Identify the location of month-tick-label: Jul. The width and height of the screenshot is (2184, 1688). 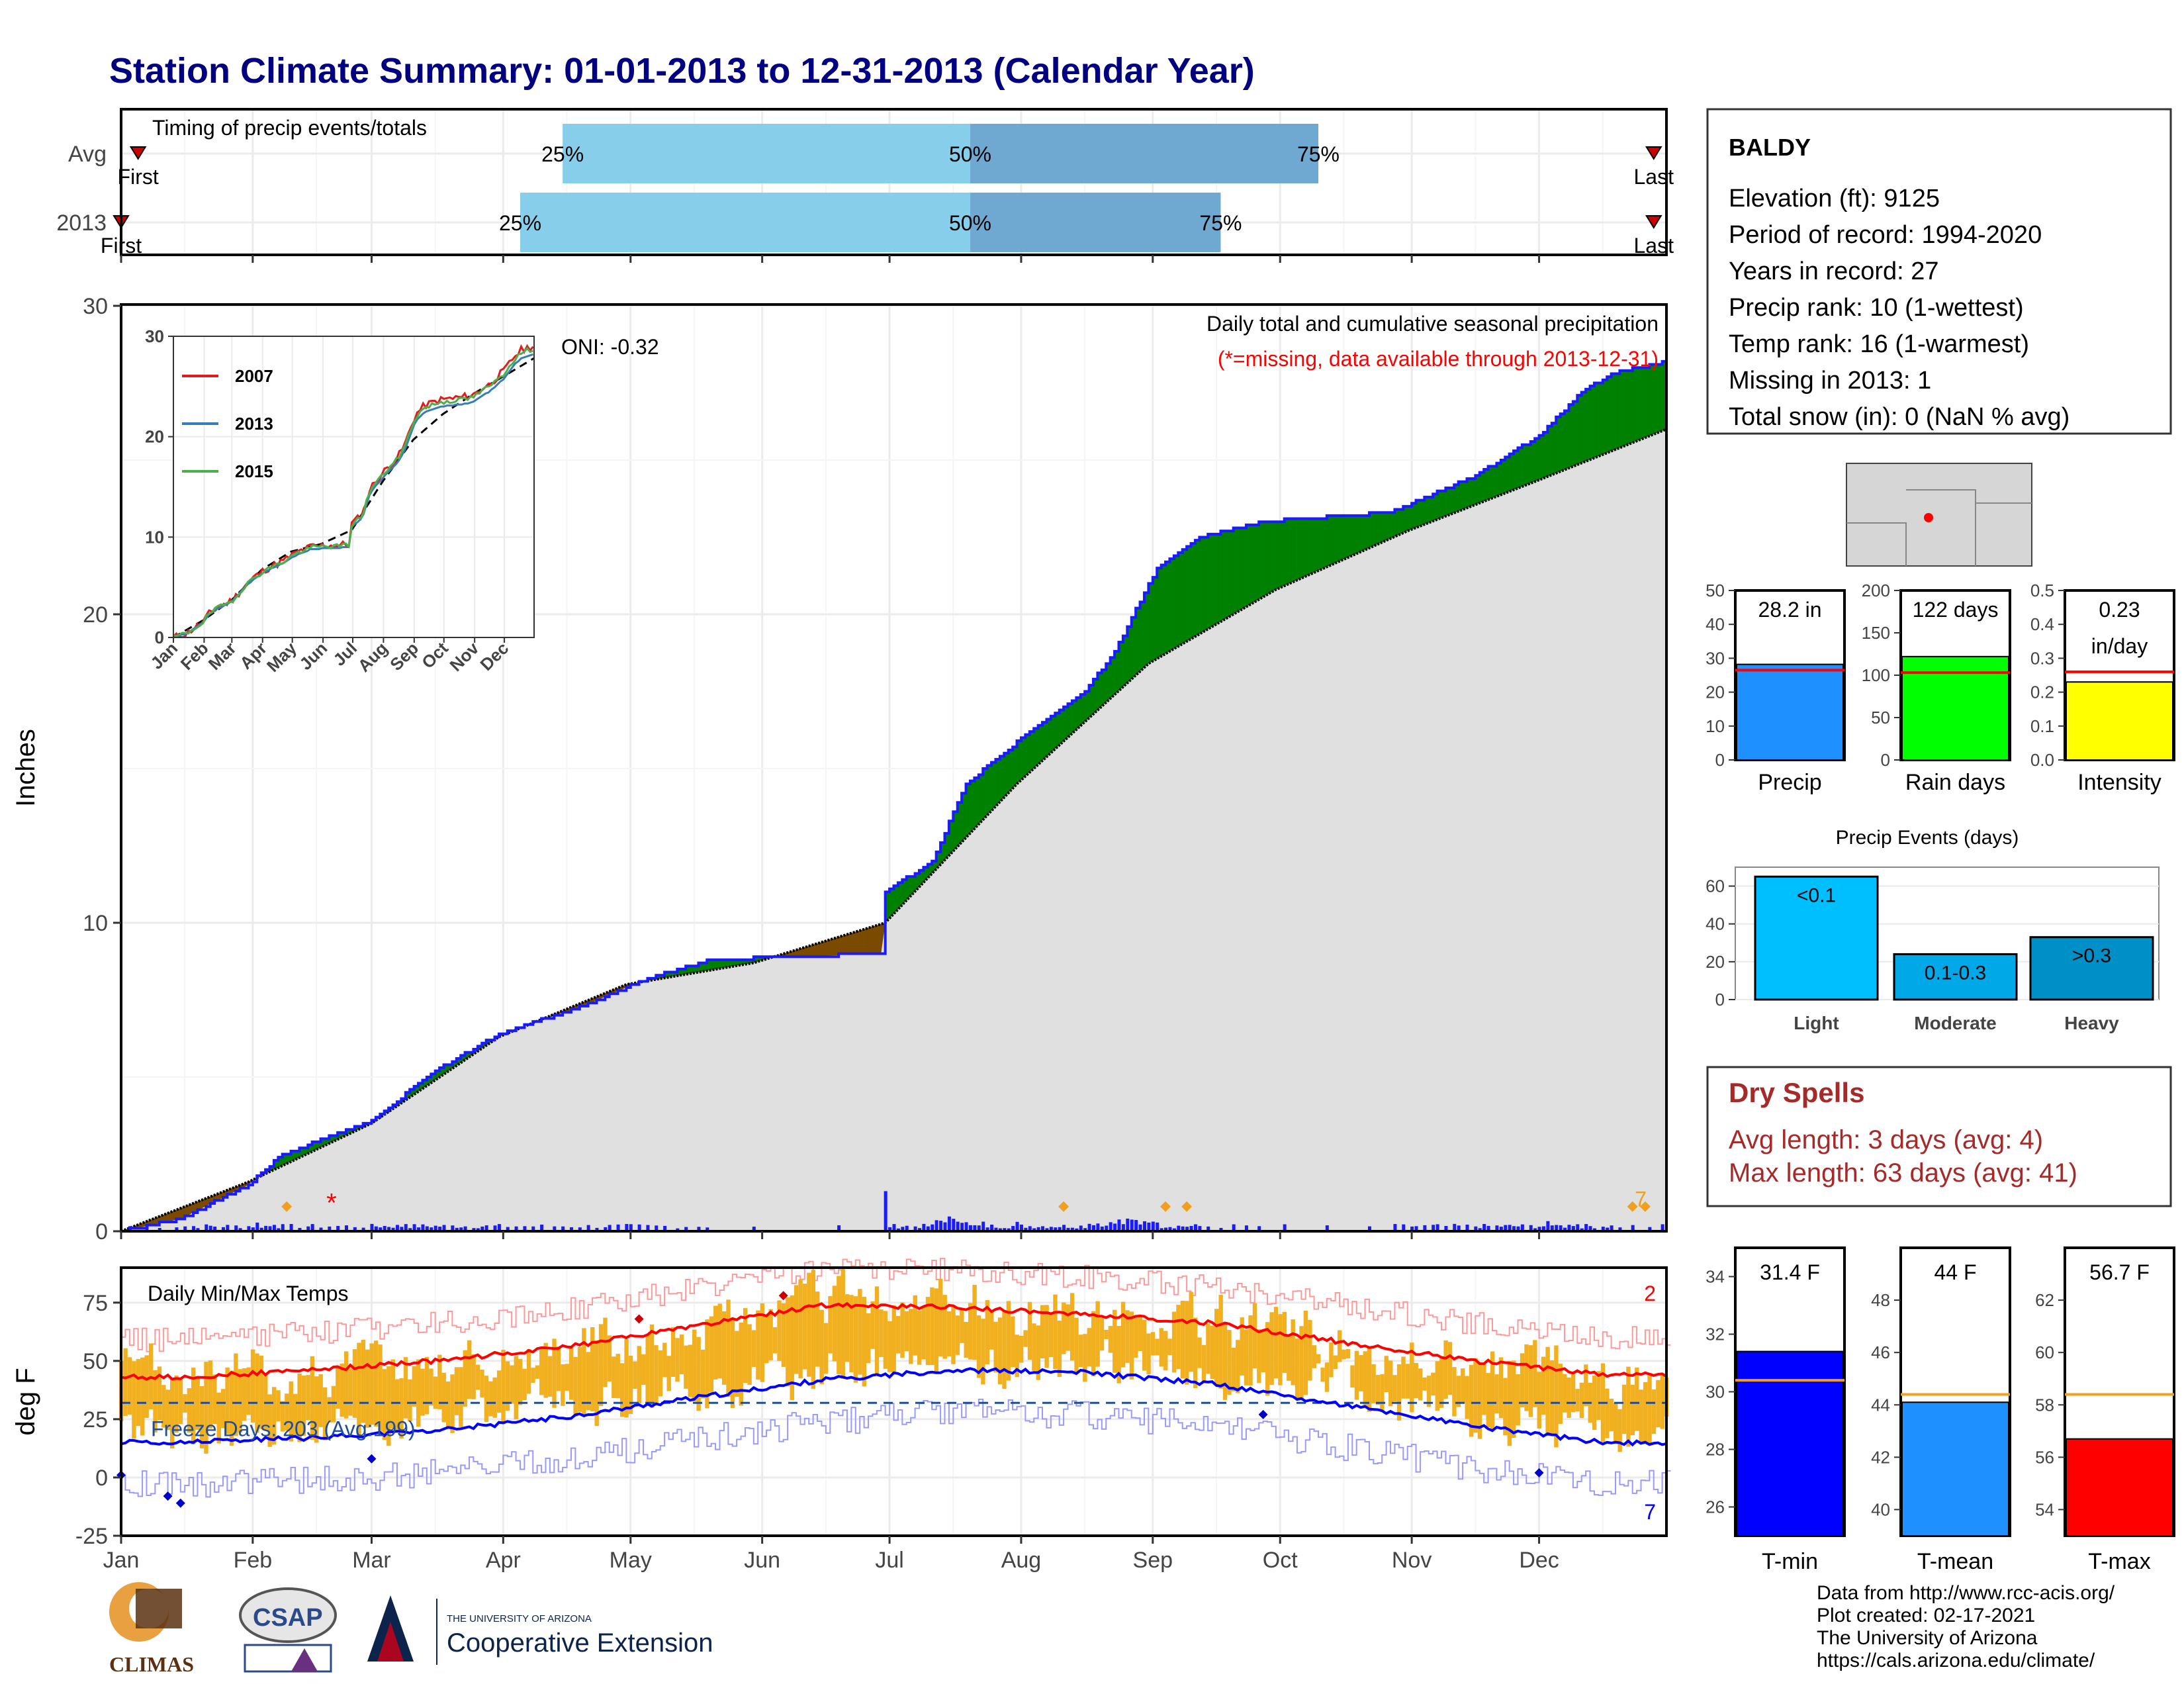
(889, 1560).